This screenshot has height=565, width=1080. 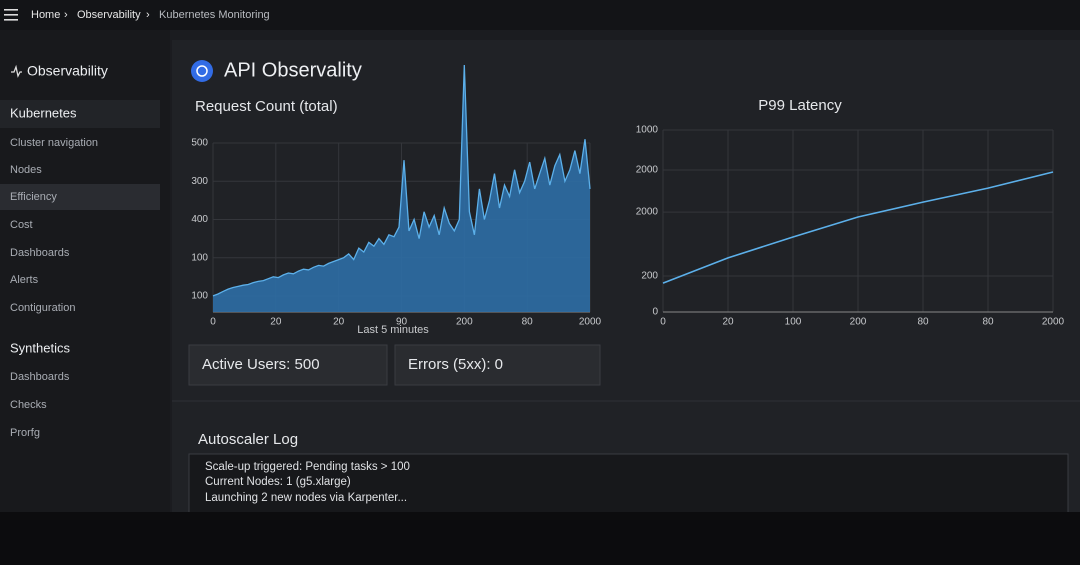 What do you see at coordinates (199, 219) in the screenshot?
I see `y-tick-label: 400` at bounding box center [199, 219].